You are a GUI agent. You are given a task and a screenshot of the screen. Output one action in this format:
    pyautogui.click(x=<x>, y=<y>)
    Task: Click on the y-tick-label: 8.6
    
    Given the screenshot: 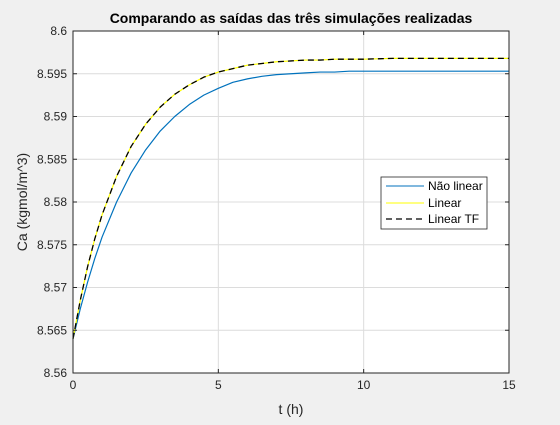 What is the action you would take?
    pyautogui.click(x=58, y=31)
    